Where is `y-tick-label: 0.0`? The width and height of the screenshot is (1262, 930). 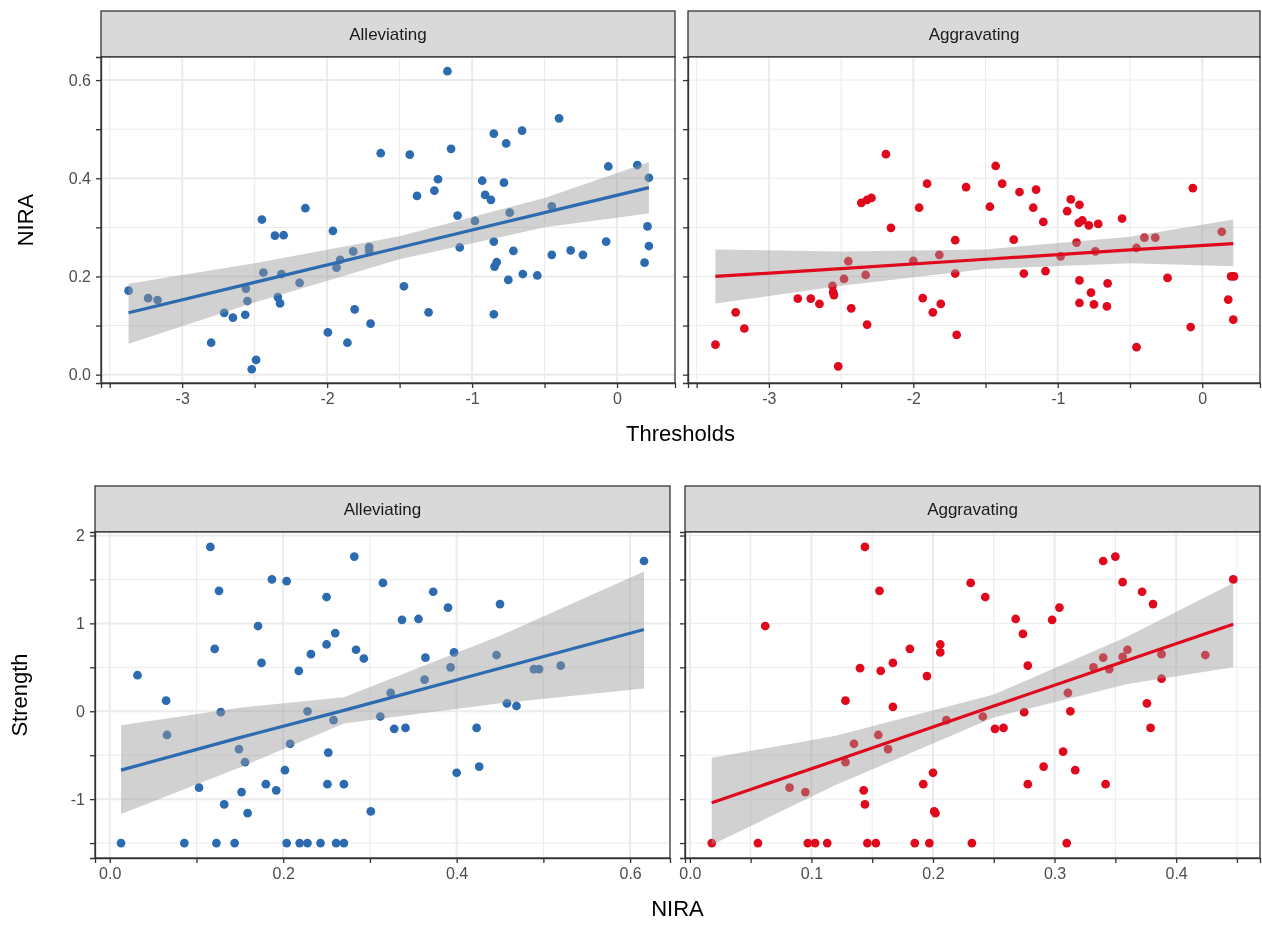
y-tick-label: 0.0 is located at coordinates (80, 375).